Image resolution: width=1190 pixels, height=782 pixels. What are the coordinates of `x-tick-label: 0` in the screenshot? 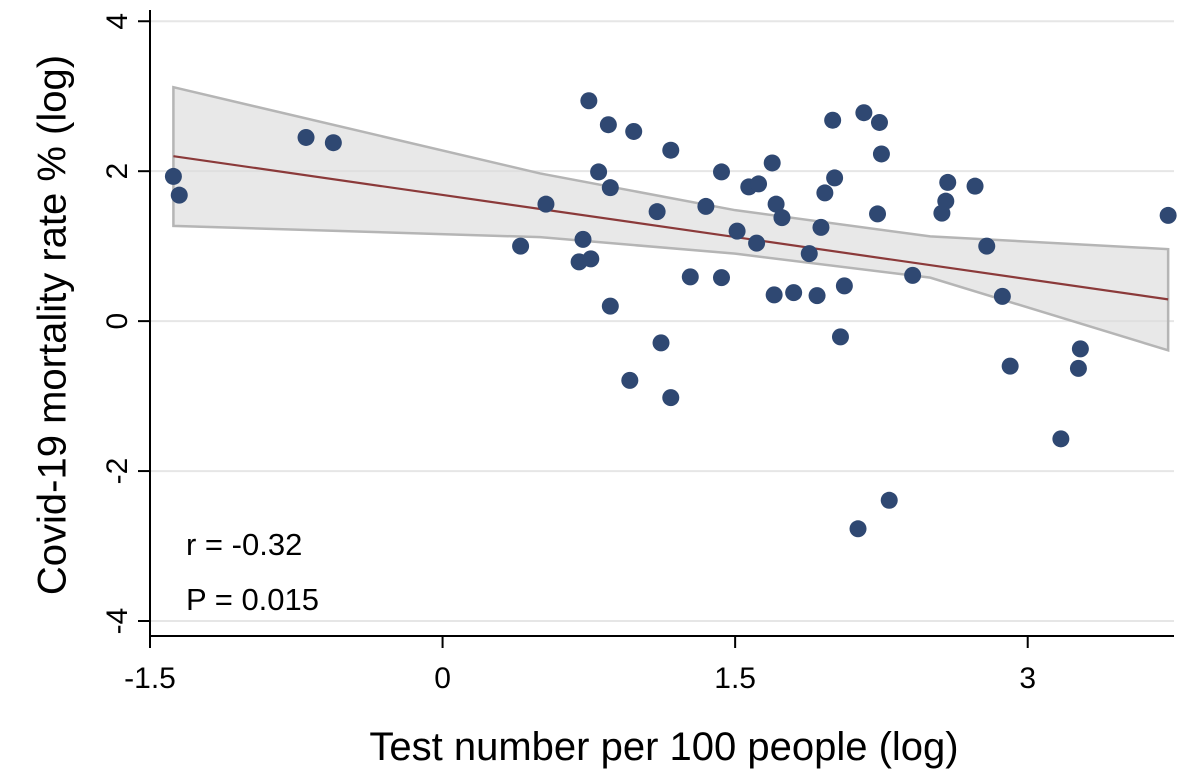 It's located at (442, 678).